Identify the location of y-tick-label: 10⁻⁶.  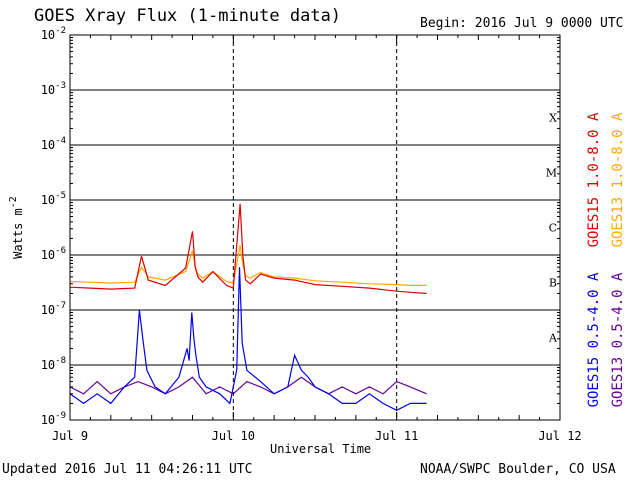
(53, 254).